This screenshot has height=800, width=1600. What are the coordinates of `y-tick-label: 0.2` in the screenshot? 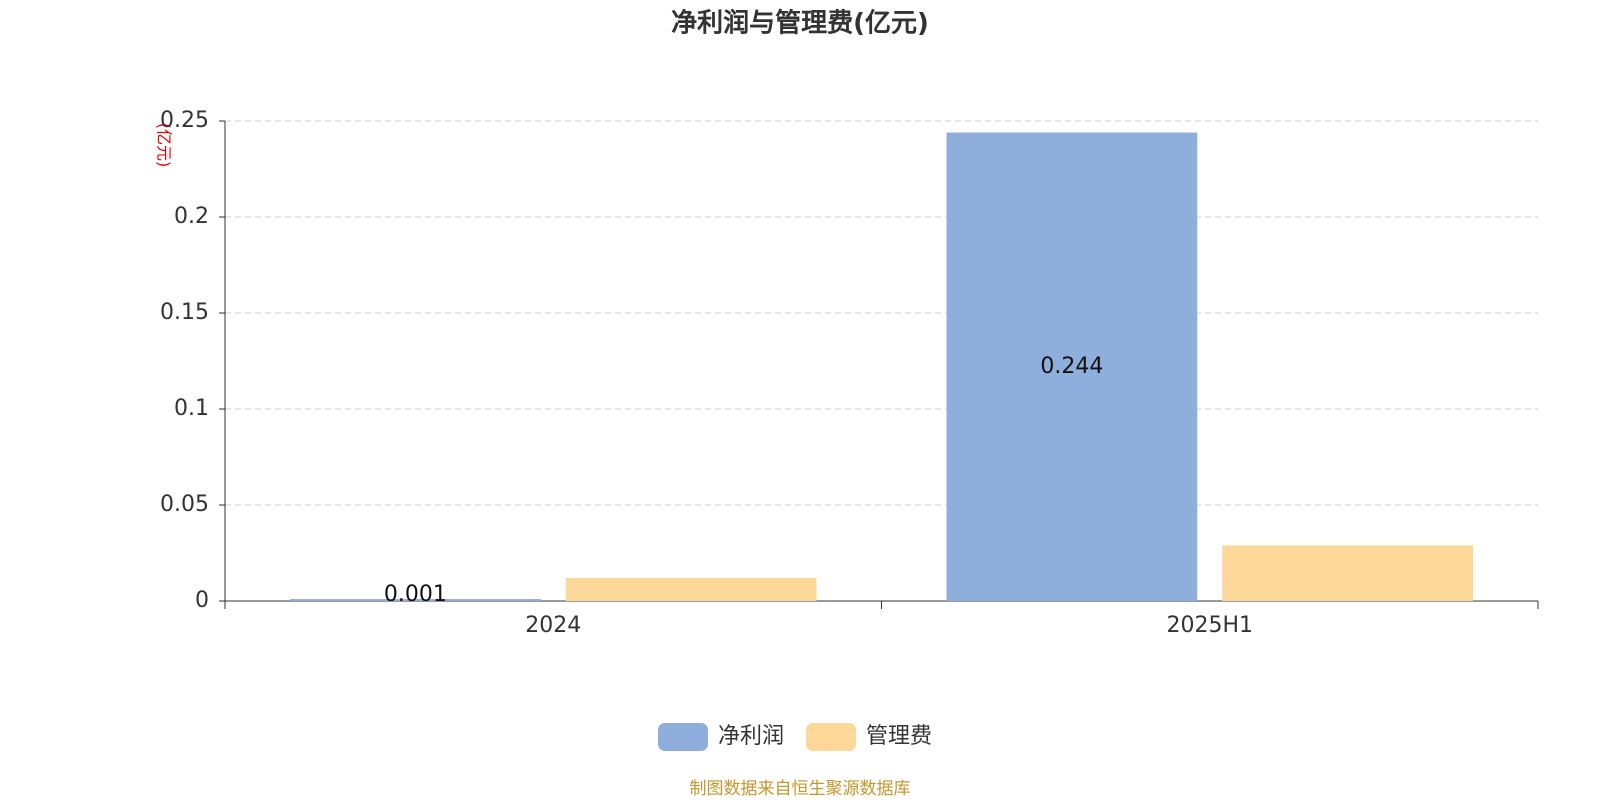 It's located at (191, 216).